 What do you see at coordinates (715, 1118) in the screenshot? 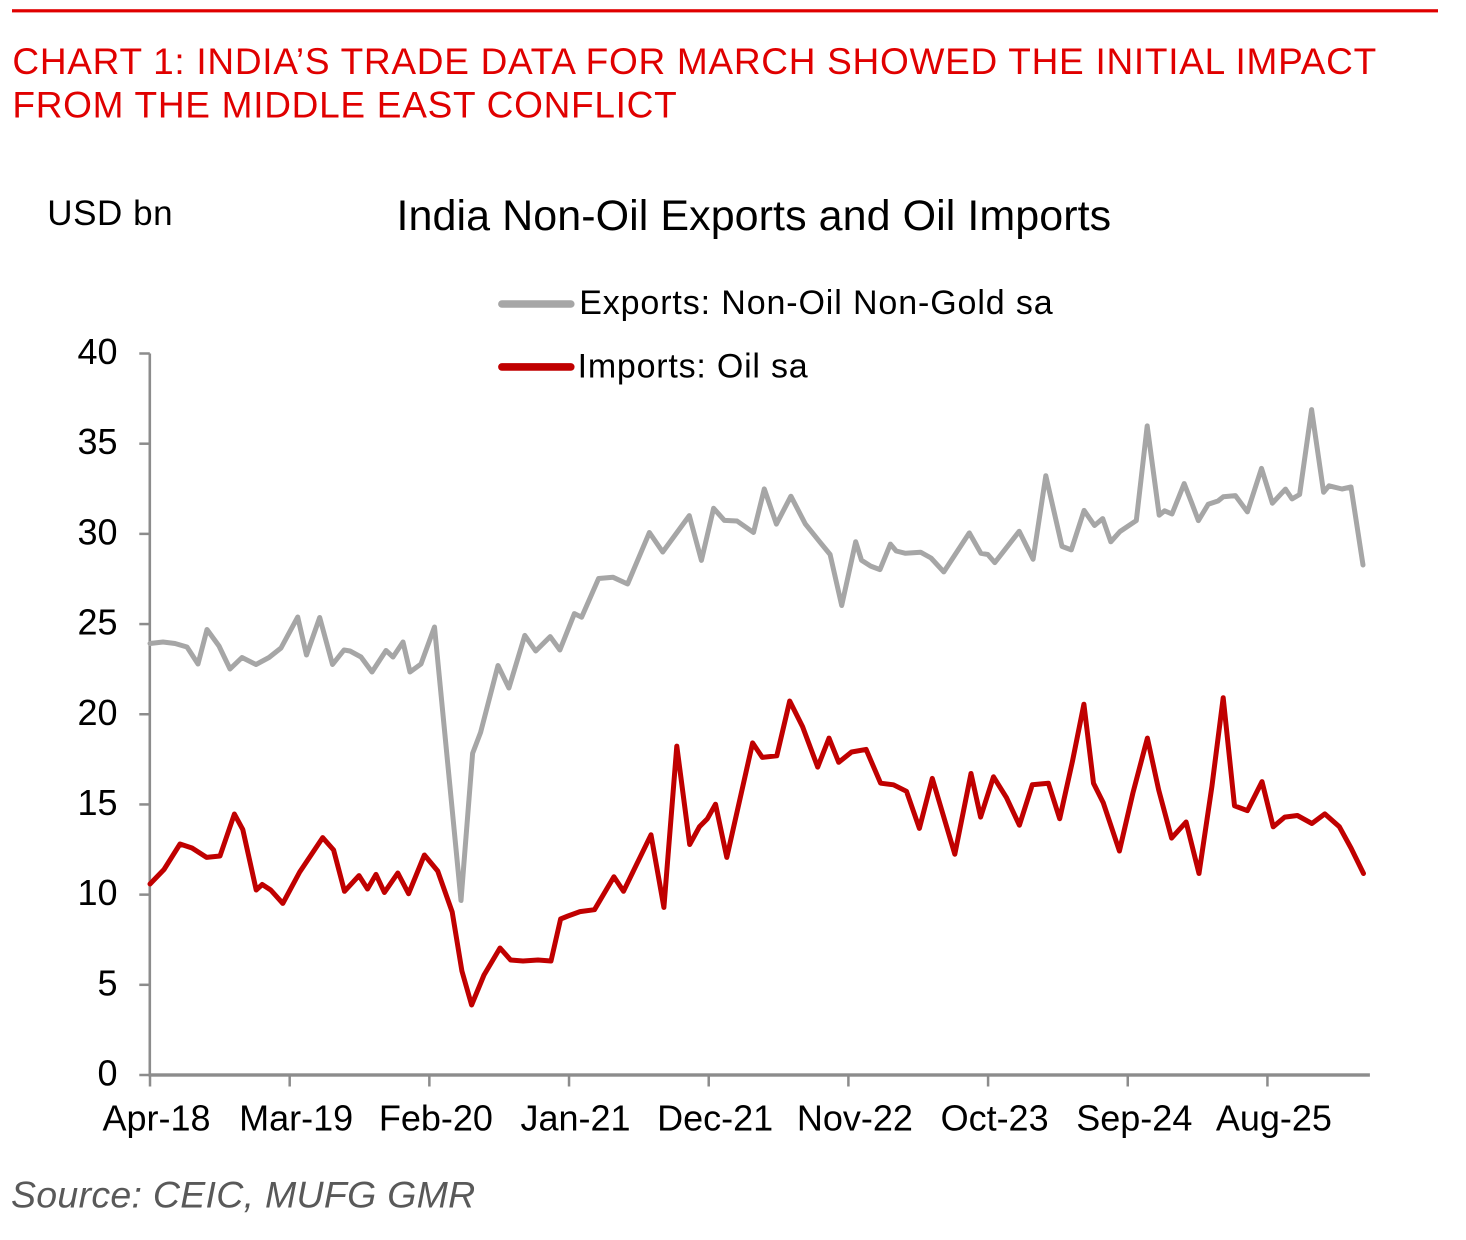
I see `svg-text: Dec-21` at bounding box center [715, 1118].